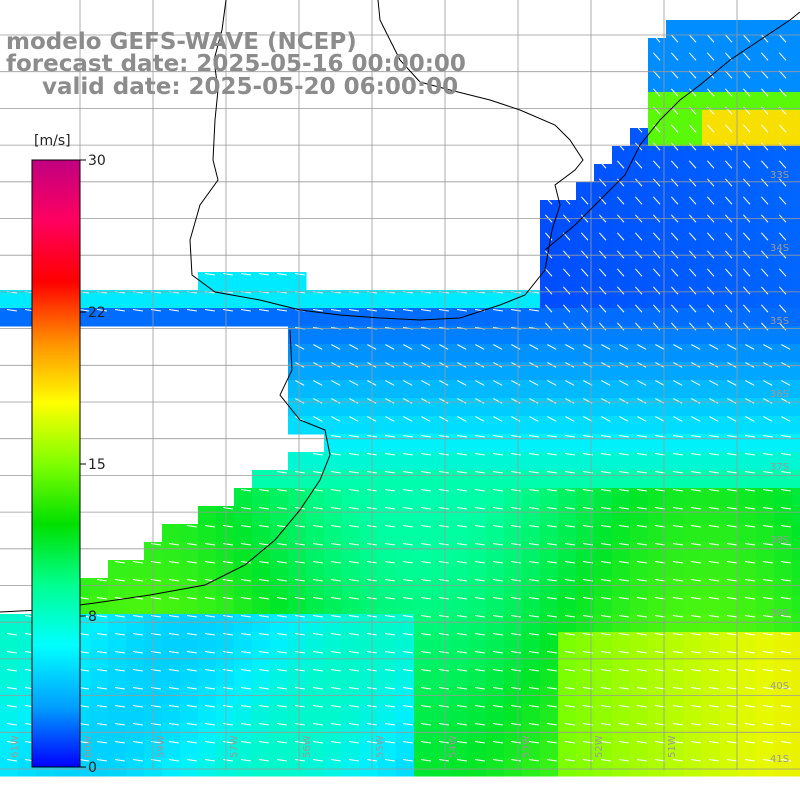 The height and width of the screenshot is (800, 800). I want to click on lon-label: 55W, so click(380, 746).